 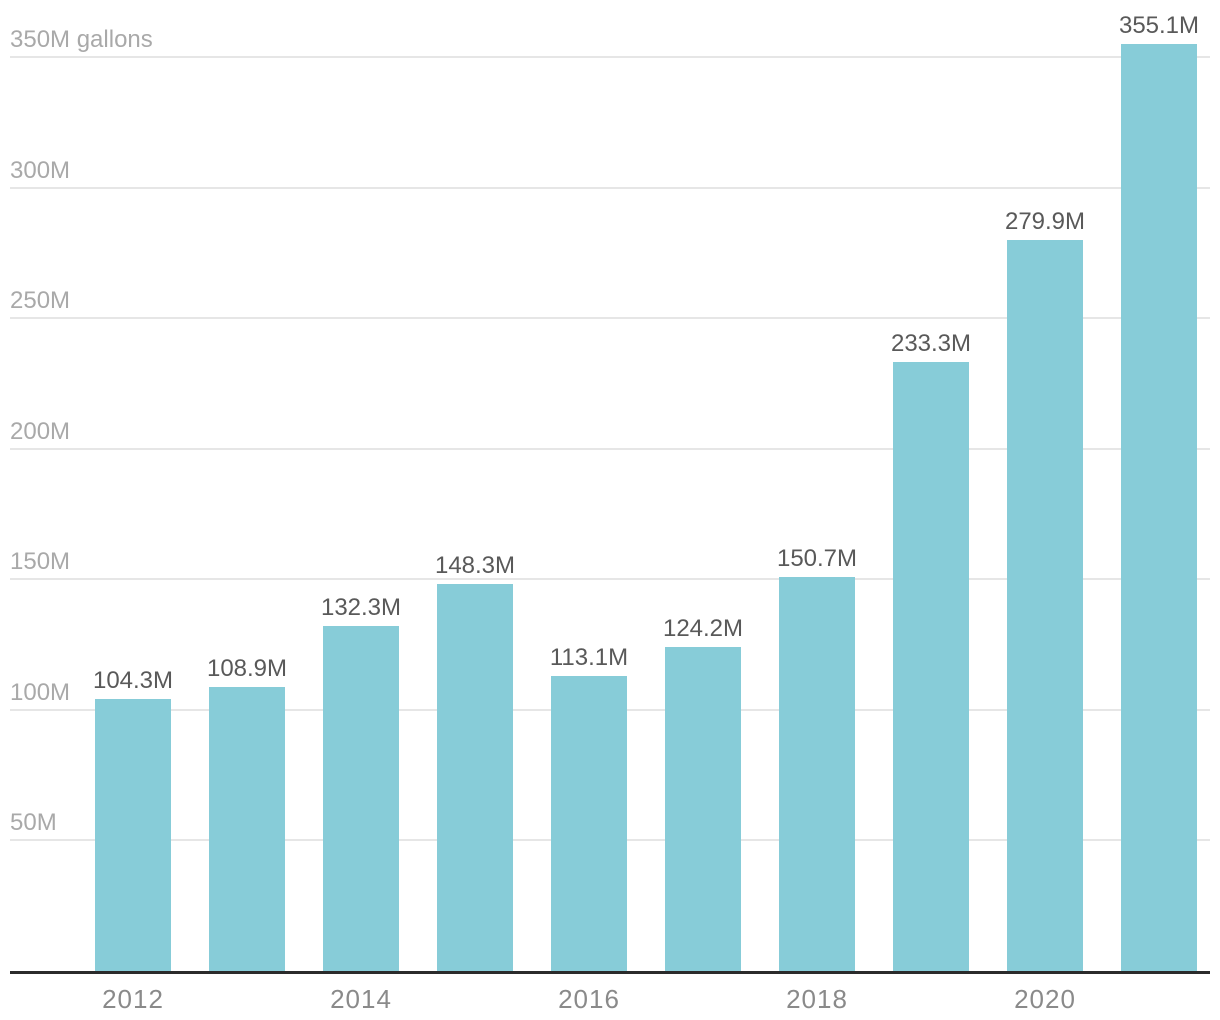 What do you see at coordinates (361, 999) in the screenshot?
I see `x-tick-label-2014: 2014` at bounding box center [361, 999].